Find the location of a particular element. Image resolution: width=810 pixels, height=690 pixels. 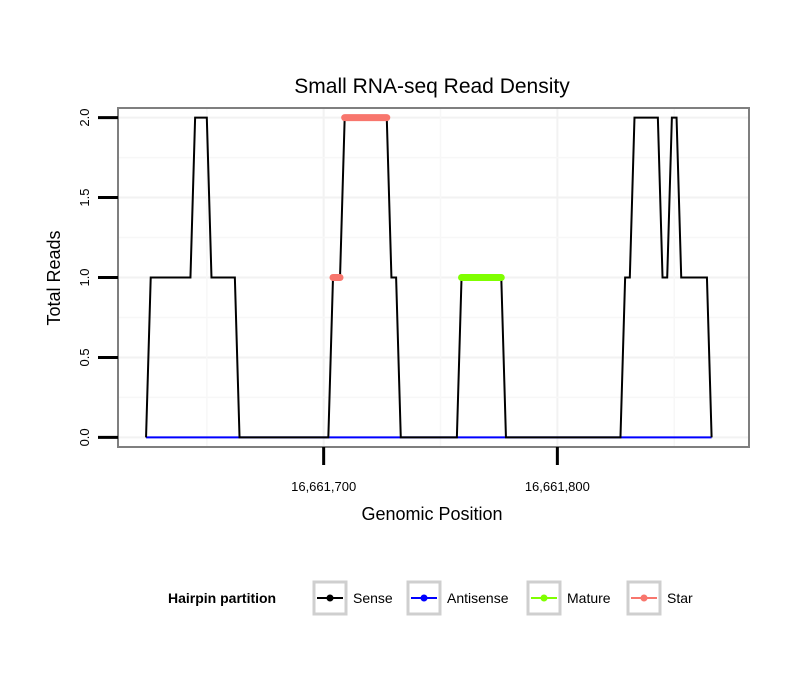

y-tick-label: 2.0 is located at coordinates (84, 118).